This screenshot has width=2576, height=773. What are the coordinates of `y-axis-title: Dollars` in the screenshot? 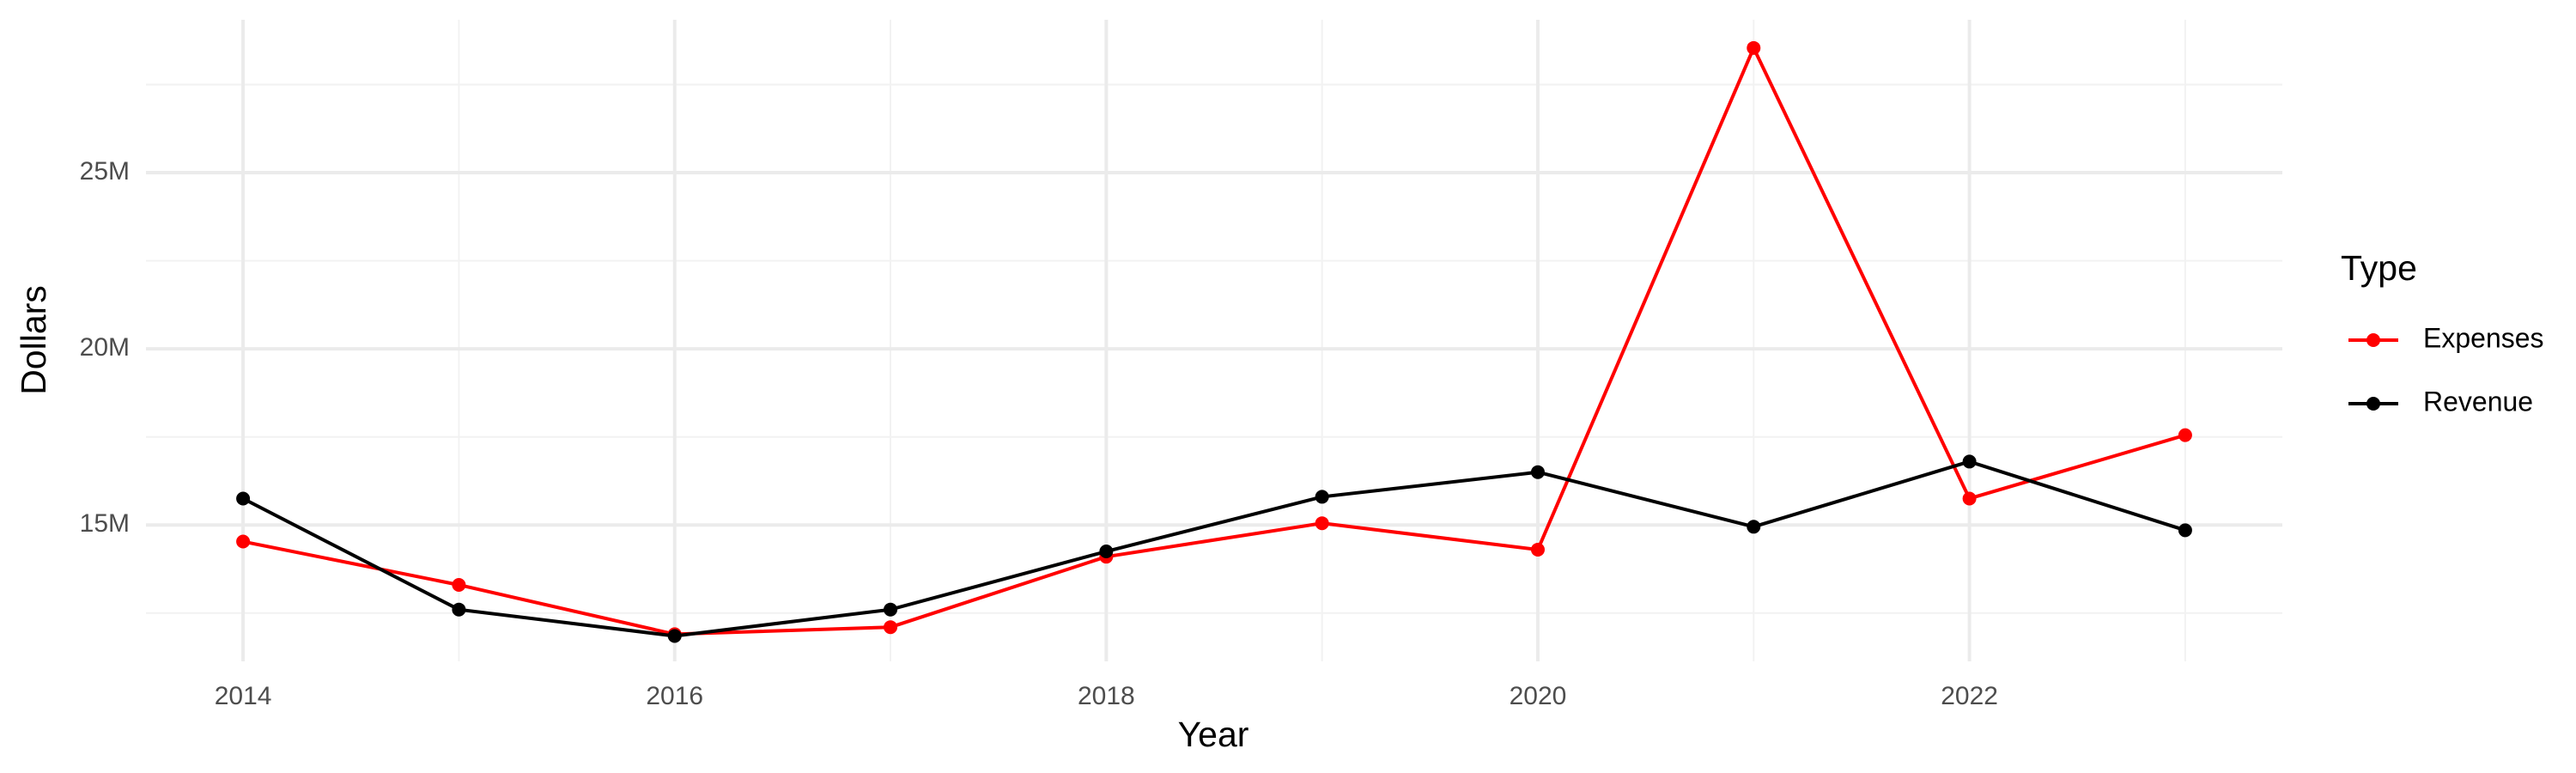 It's located at (33, 340).